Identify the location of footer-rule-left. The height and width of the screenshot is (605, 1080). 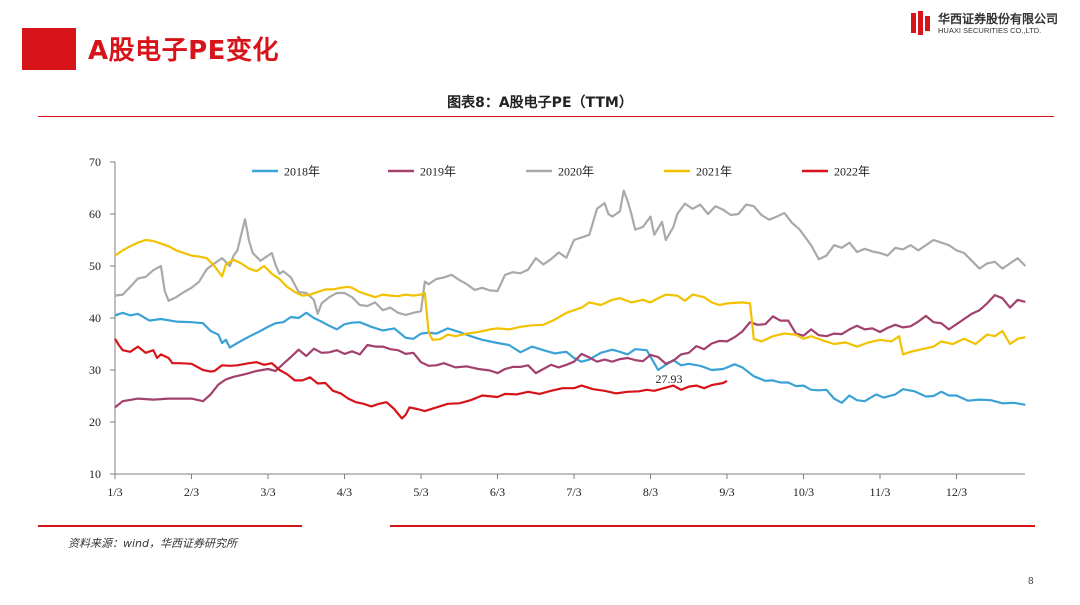
(170, 526).